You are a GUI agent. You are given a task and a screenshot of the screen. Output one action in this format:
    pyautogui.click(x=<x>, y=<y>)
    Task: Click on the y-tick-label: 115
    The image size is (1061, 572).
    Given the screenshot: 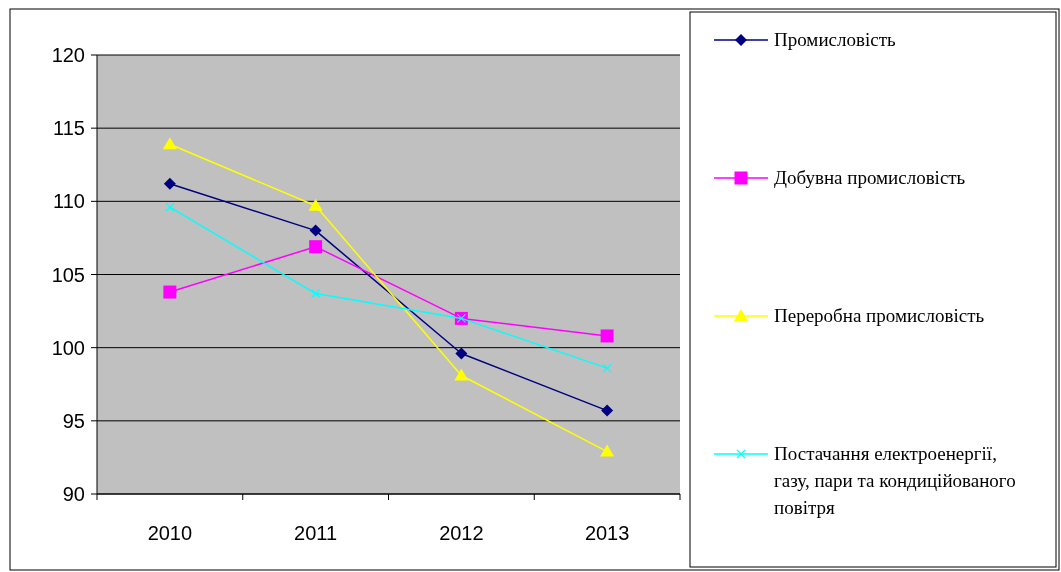 What is the action you would take?
    pyautogui.click(x=69, y=128)
    